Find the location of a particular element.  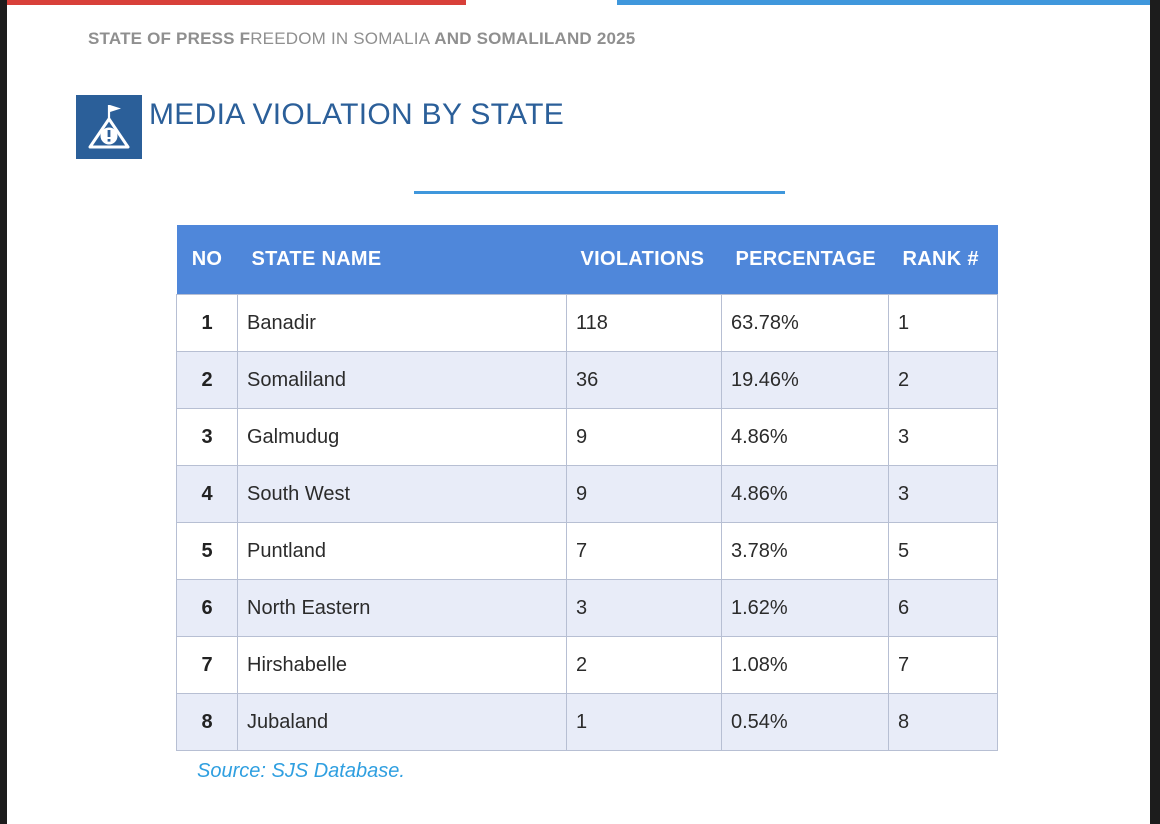

cell-no: 5 is located at coordinates (207, 551).